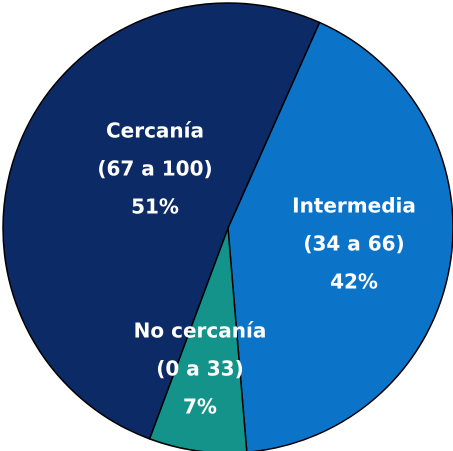 Image resolution: width=453 pixels, height=451 pixels. I want to click on slice-value: 51%, so click(155, 207).